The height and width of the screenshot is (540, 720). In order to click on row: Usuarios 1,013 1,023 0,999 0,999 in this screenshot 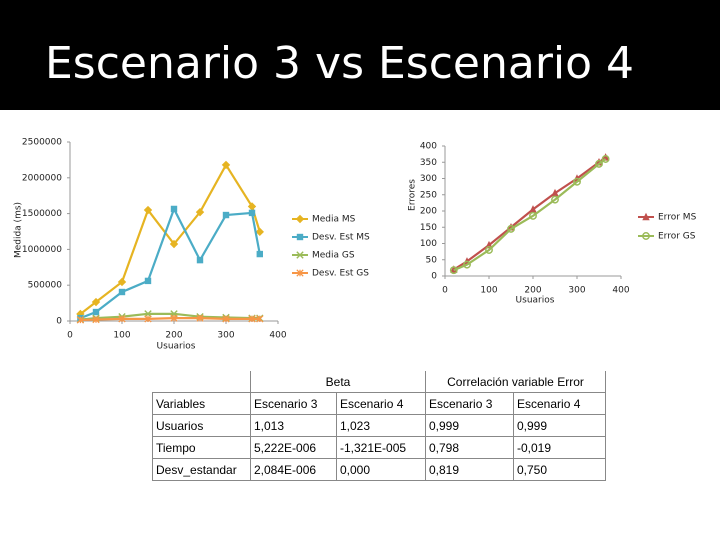, I will do `click(379, 425)`.